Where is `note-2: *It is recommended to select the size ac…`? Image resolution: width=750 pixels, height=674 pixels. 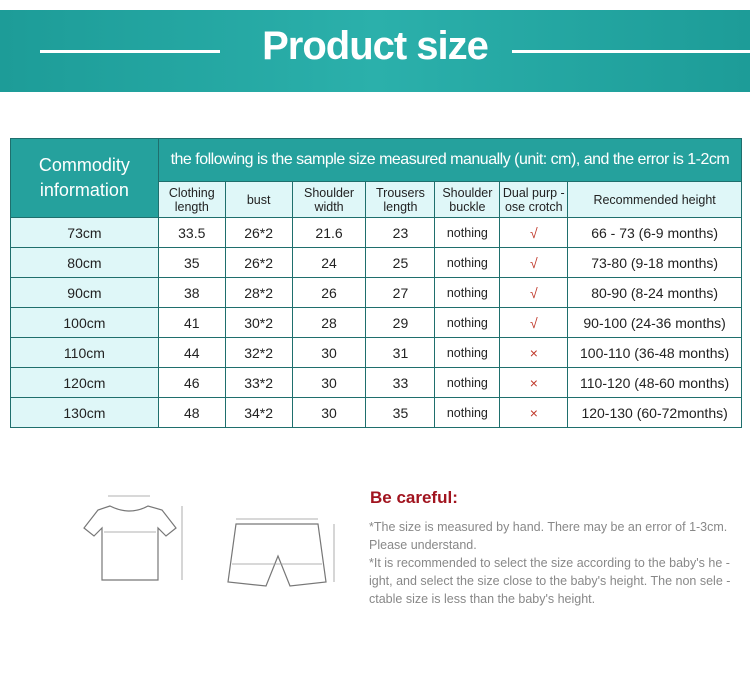 note-2: *It is recommended to select the size ac… is located at coordinates (550, 581).